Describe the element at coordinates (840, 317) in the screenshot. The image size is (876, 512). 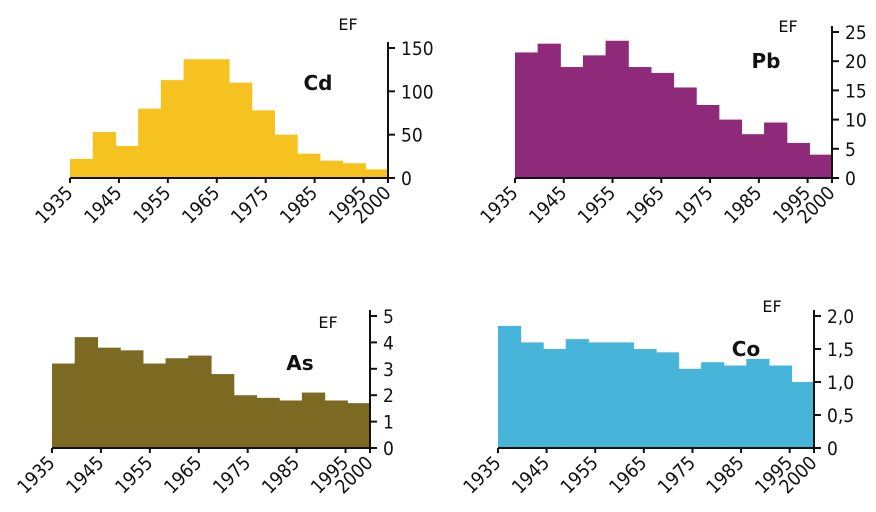
I see `y-tick-label: 2,0` at that location.